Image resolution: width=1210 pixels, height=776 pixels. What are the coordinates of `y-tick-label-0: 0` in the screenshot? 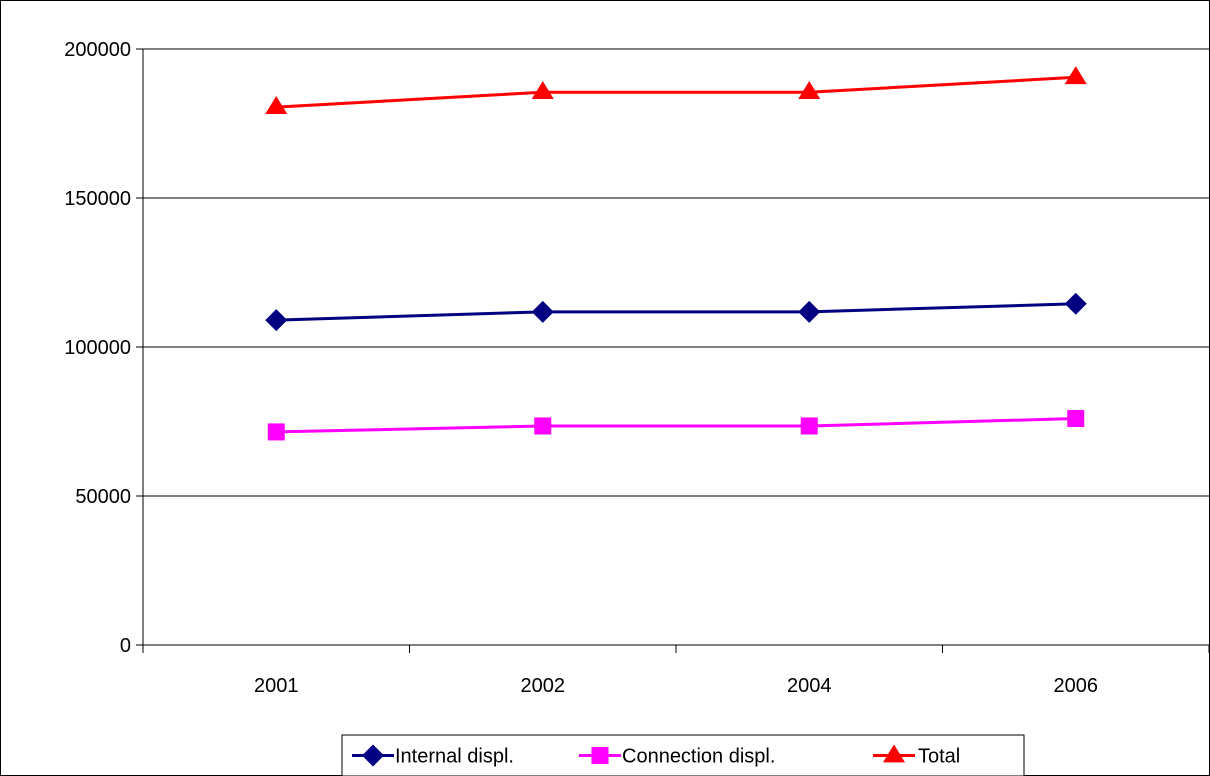 It's located at (125, 646).